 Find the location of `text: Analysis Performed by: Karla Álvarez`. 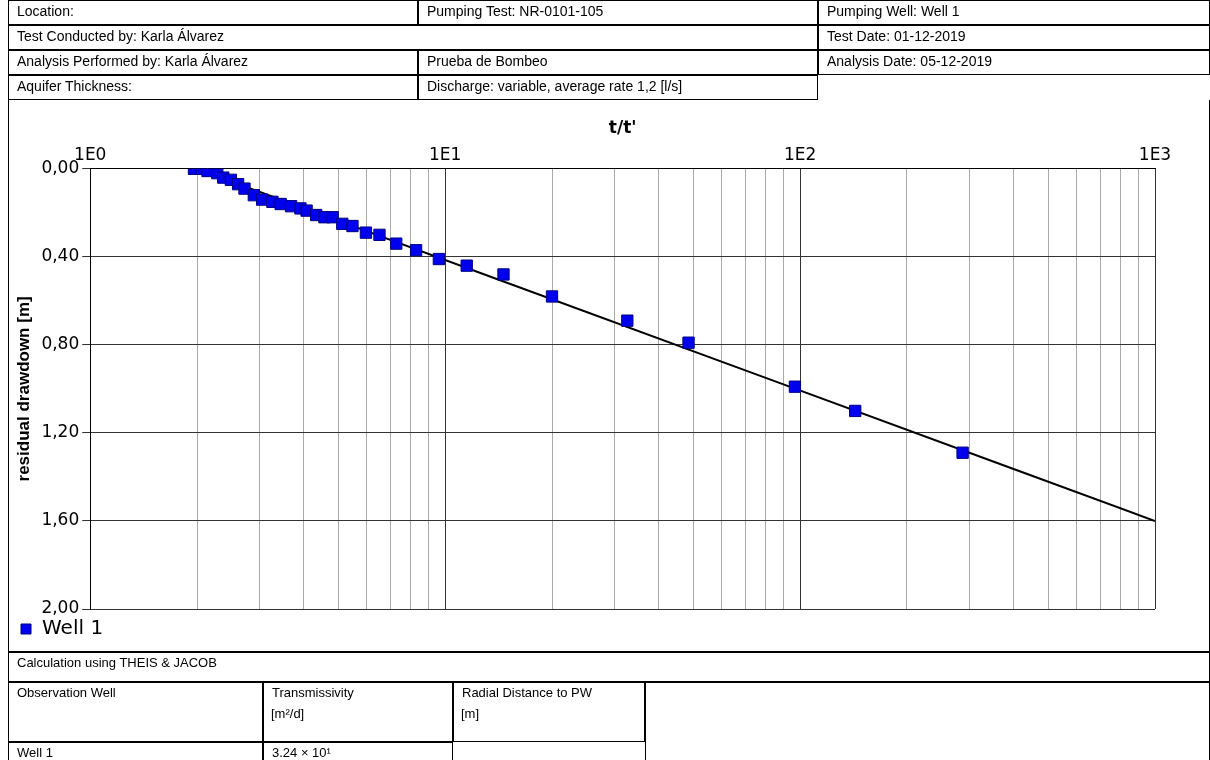

text: Analysis Performed by: Karla Álvarez is located at coordinates (213, 62).